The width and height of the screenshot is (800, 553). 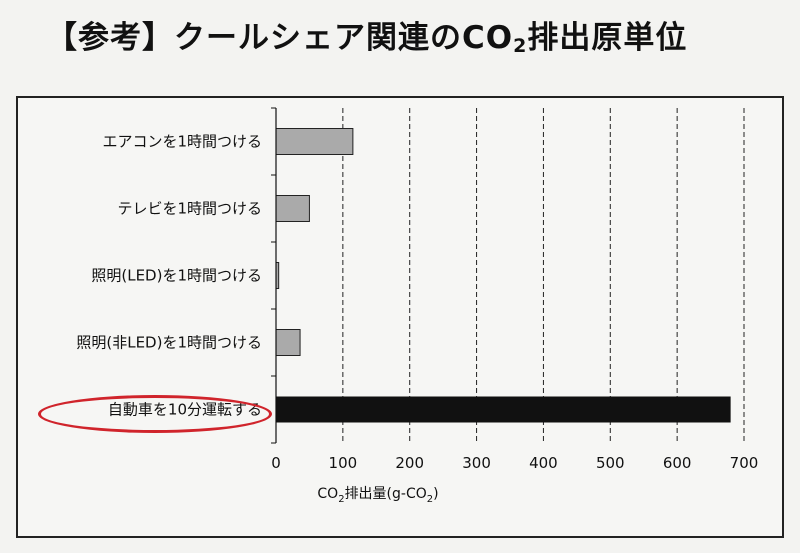 What do you see at coordinates (610, 463) in the screenshot?
I see `x-tick-label-500: 500` at bounding box center [610, 463].